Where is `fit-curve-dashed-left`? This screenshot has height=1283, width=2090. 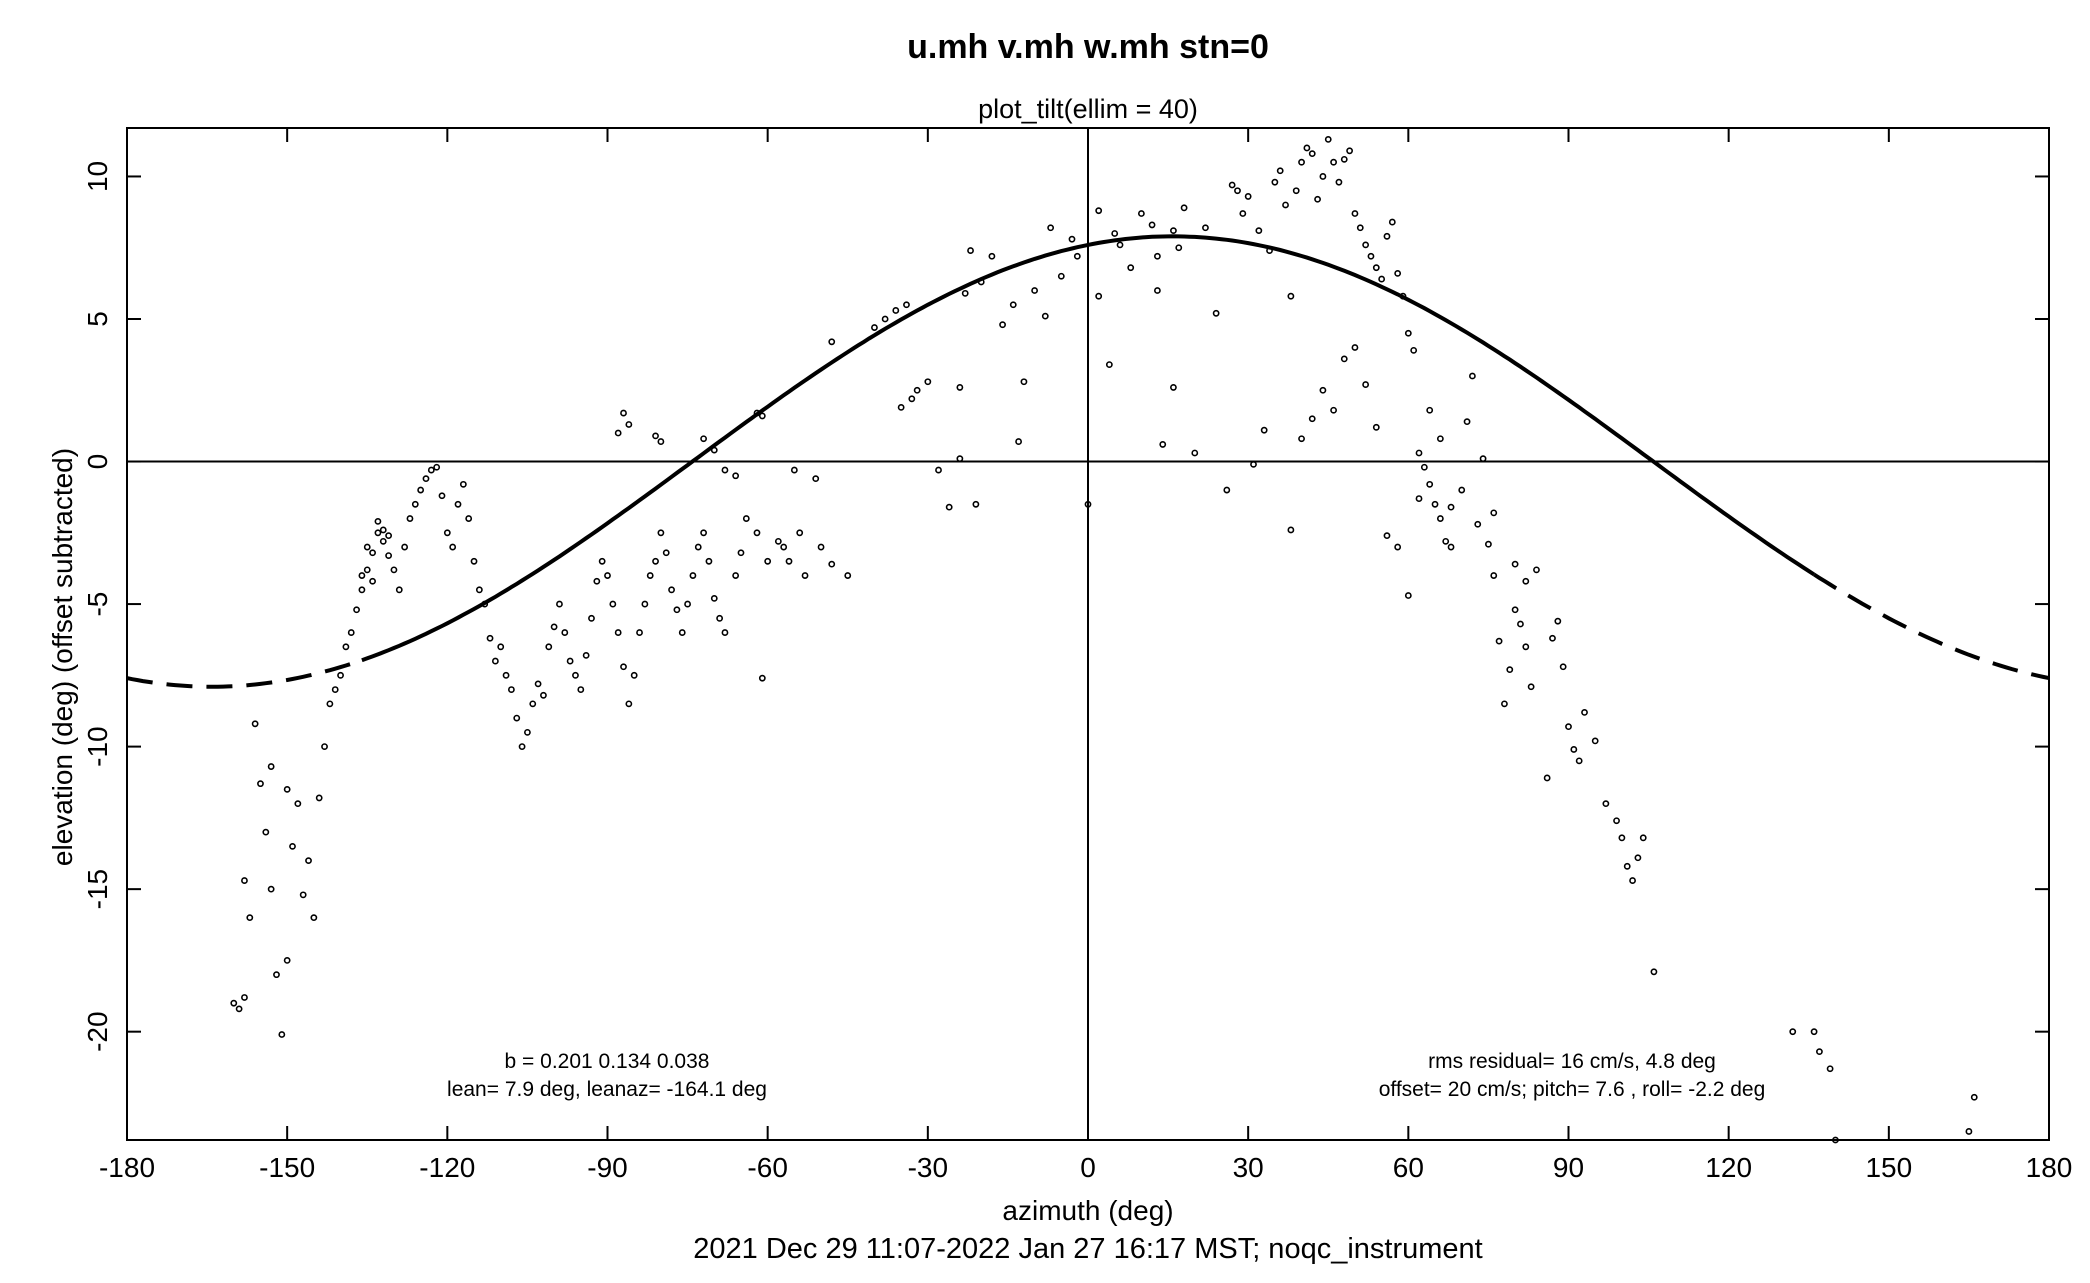 fit-curve-dashed-left is located at coordinates (244, 673).